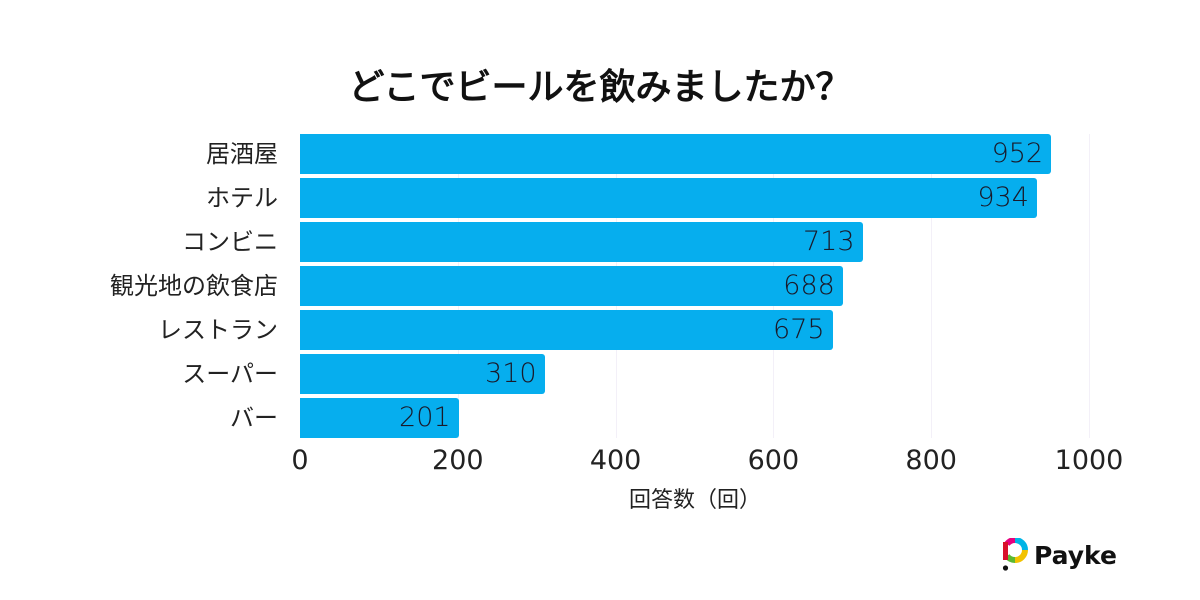 The image size is (1200, 600). I want to click on category-label: 居酒屋, so click(242, 154).